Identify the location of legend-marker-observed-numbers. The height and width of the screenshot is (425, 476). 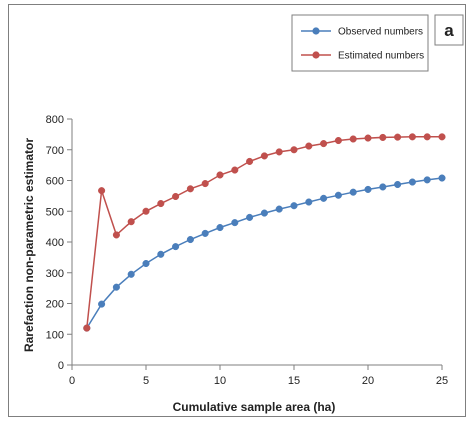
(316, 31).